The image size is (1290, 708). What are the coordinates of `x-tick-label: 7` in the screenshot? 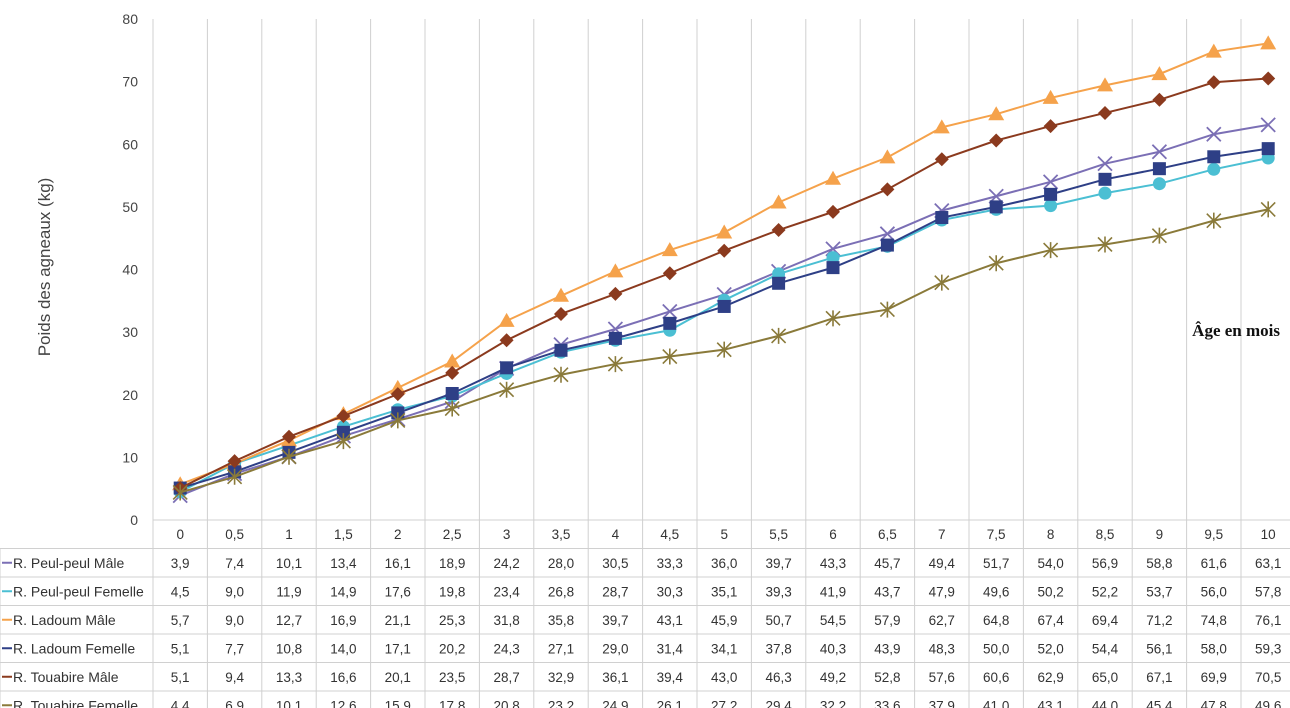 It's located at (942, 534).